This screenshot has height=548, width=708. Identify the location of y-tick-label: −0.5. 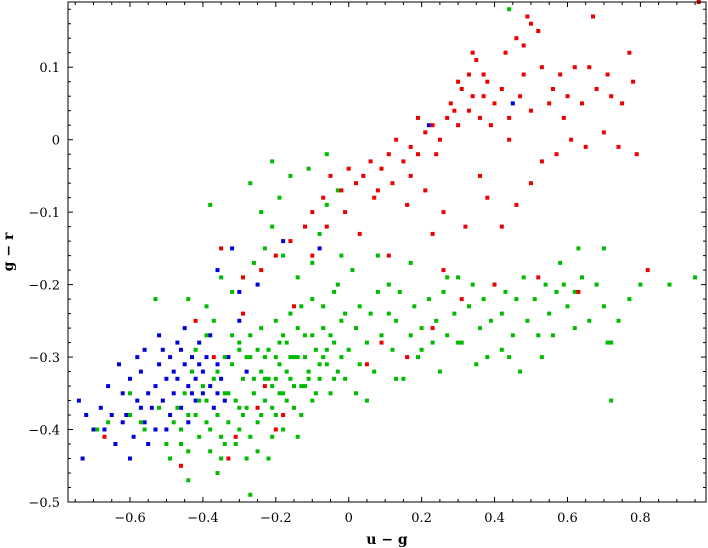
(44, 503).